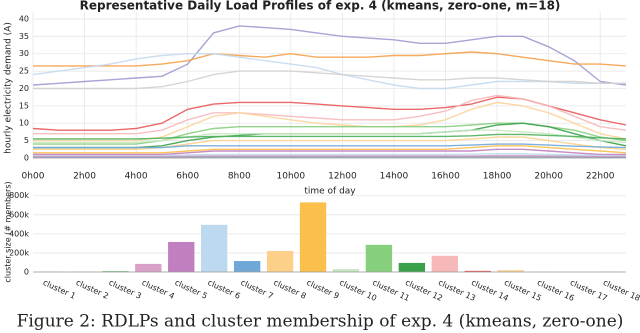 This screenshot has width=640, height=333. Describe the element at coordinates (19, 252) in the screenshot. I see `y-tick-label: 200k` at that location.